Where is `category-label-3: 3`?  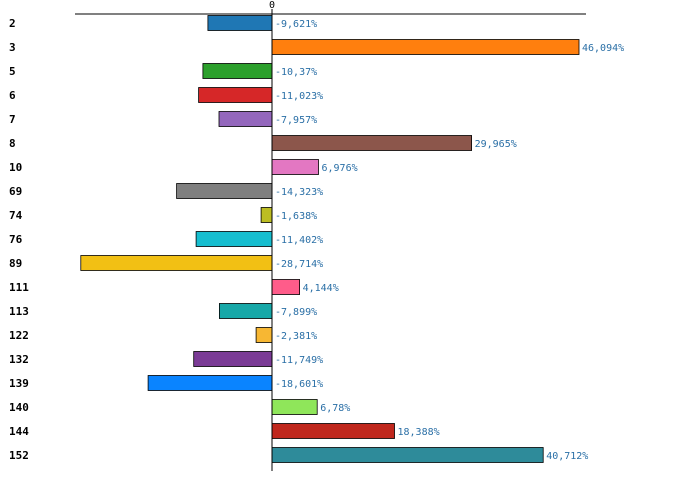
category-label-3: 3 is located at coordinates (12, 47).